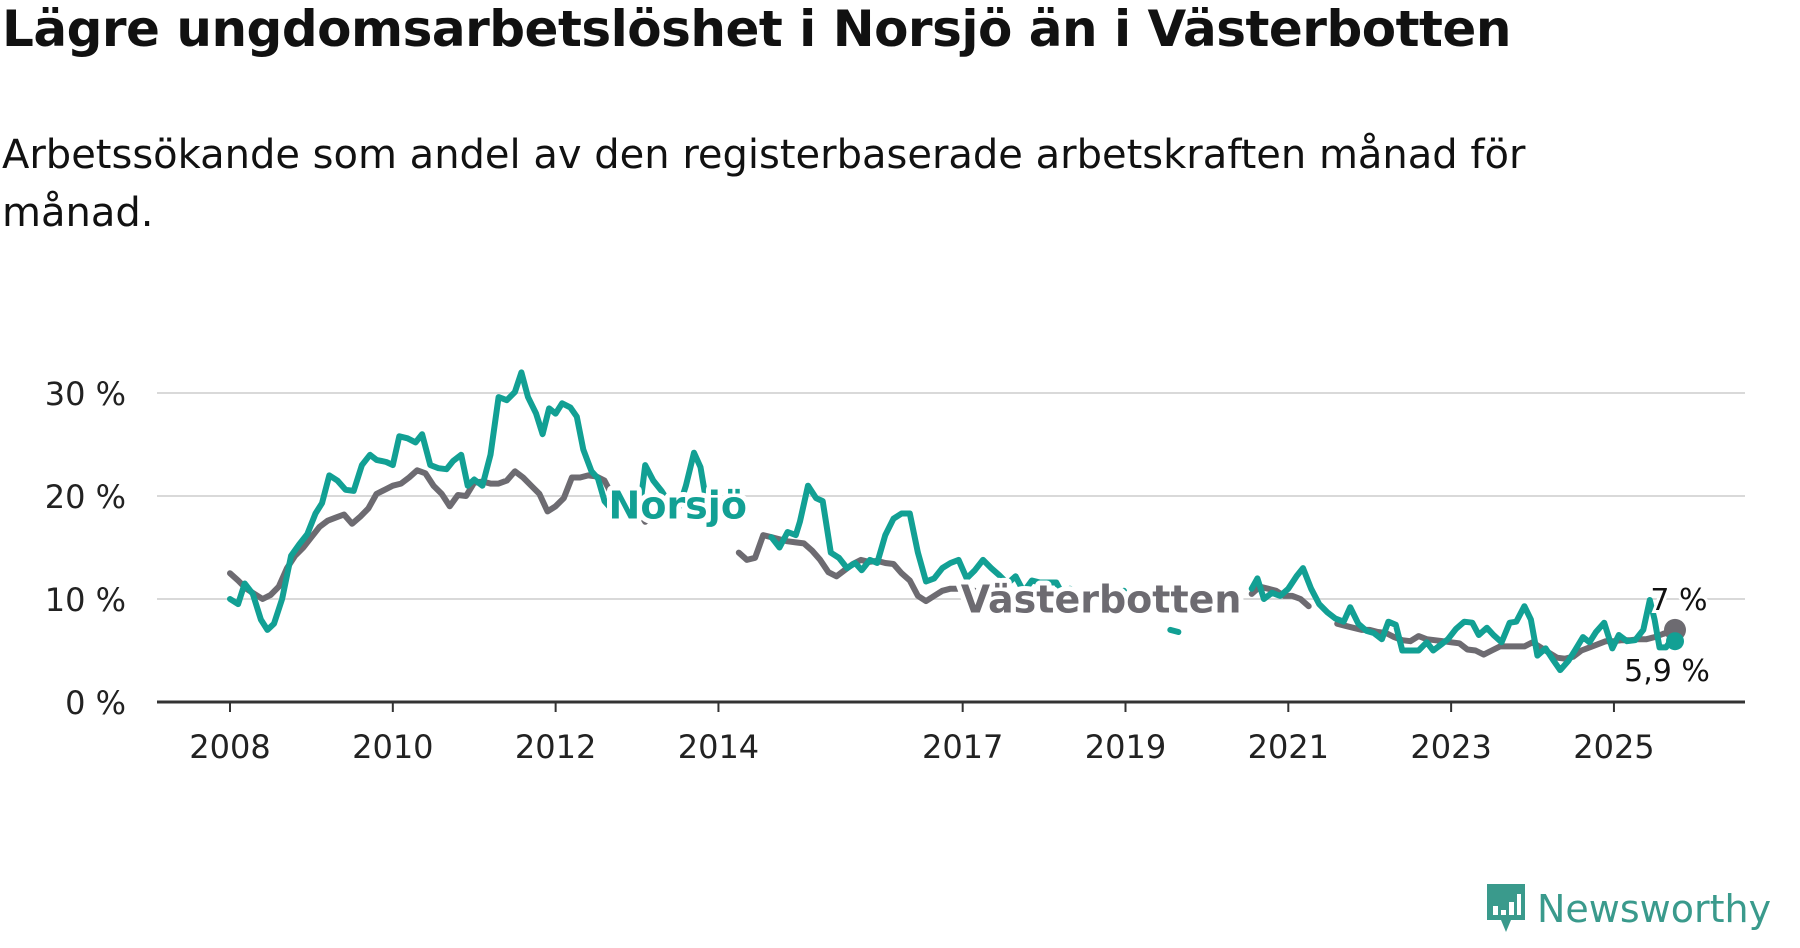 The width and height of the screenshot is (1800, 948). I want to click on x-tick-label: 2017, so click(962, 747).